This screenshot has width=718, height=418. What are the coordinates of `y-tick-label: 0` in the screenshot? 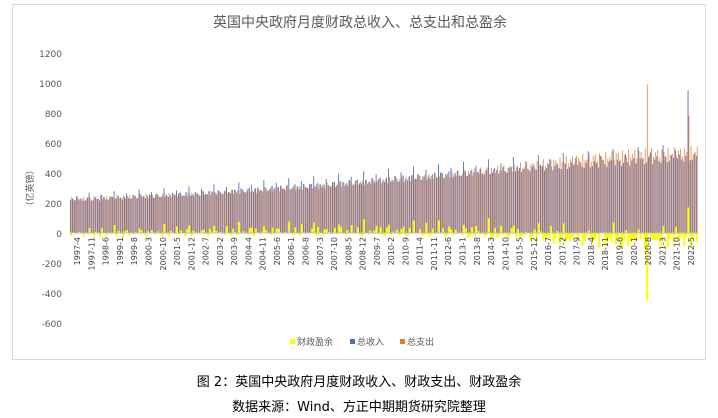 It's located at (59, 235).